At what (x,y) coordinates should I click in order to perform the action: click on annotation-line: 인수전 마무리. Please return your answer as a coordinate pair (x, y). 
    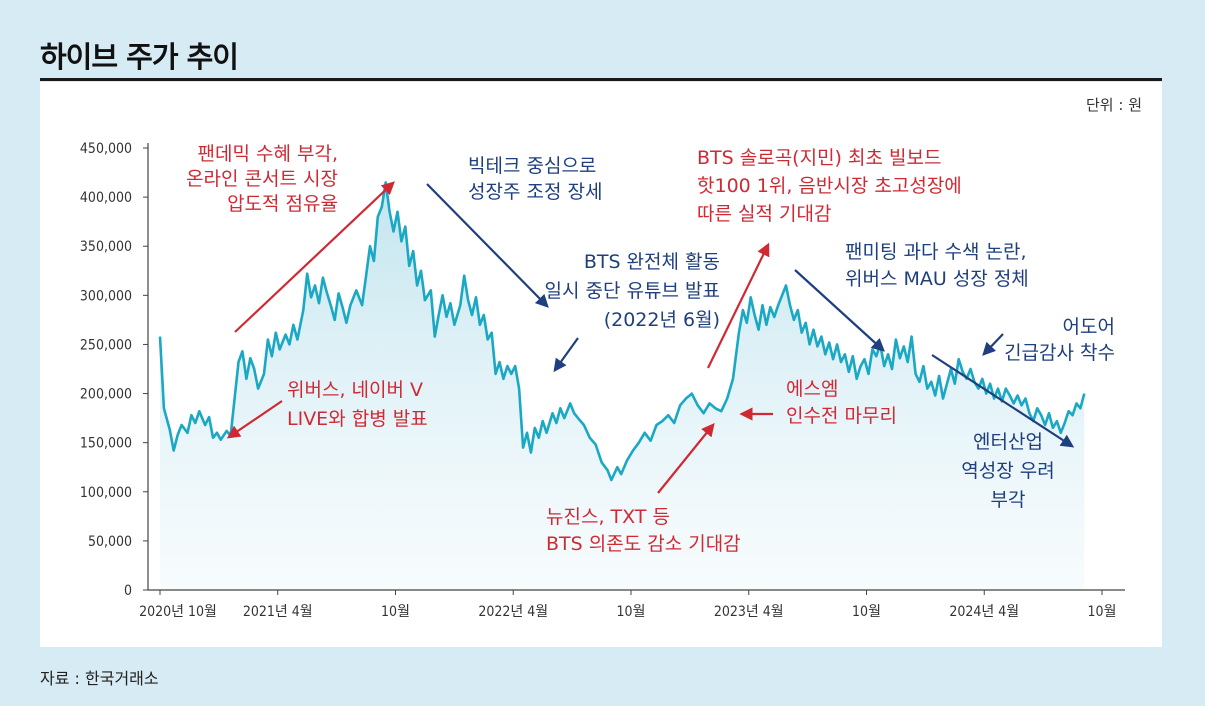
    Looking at the image, I should click on (841, 416).